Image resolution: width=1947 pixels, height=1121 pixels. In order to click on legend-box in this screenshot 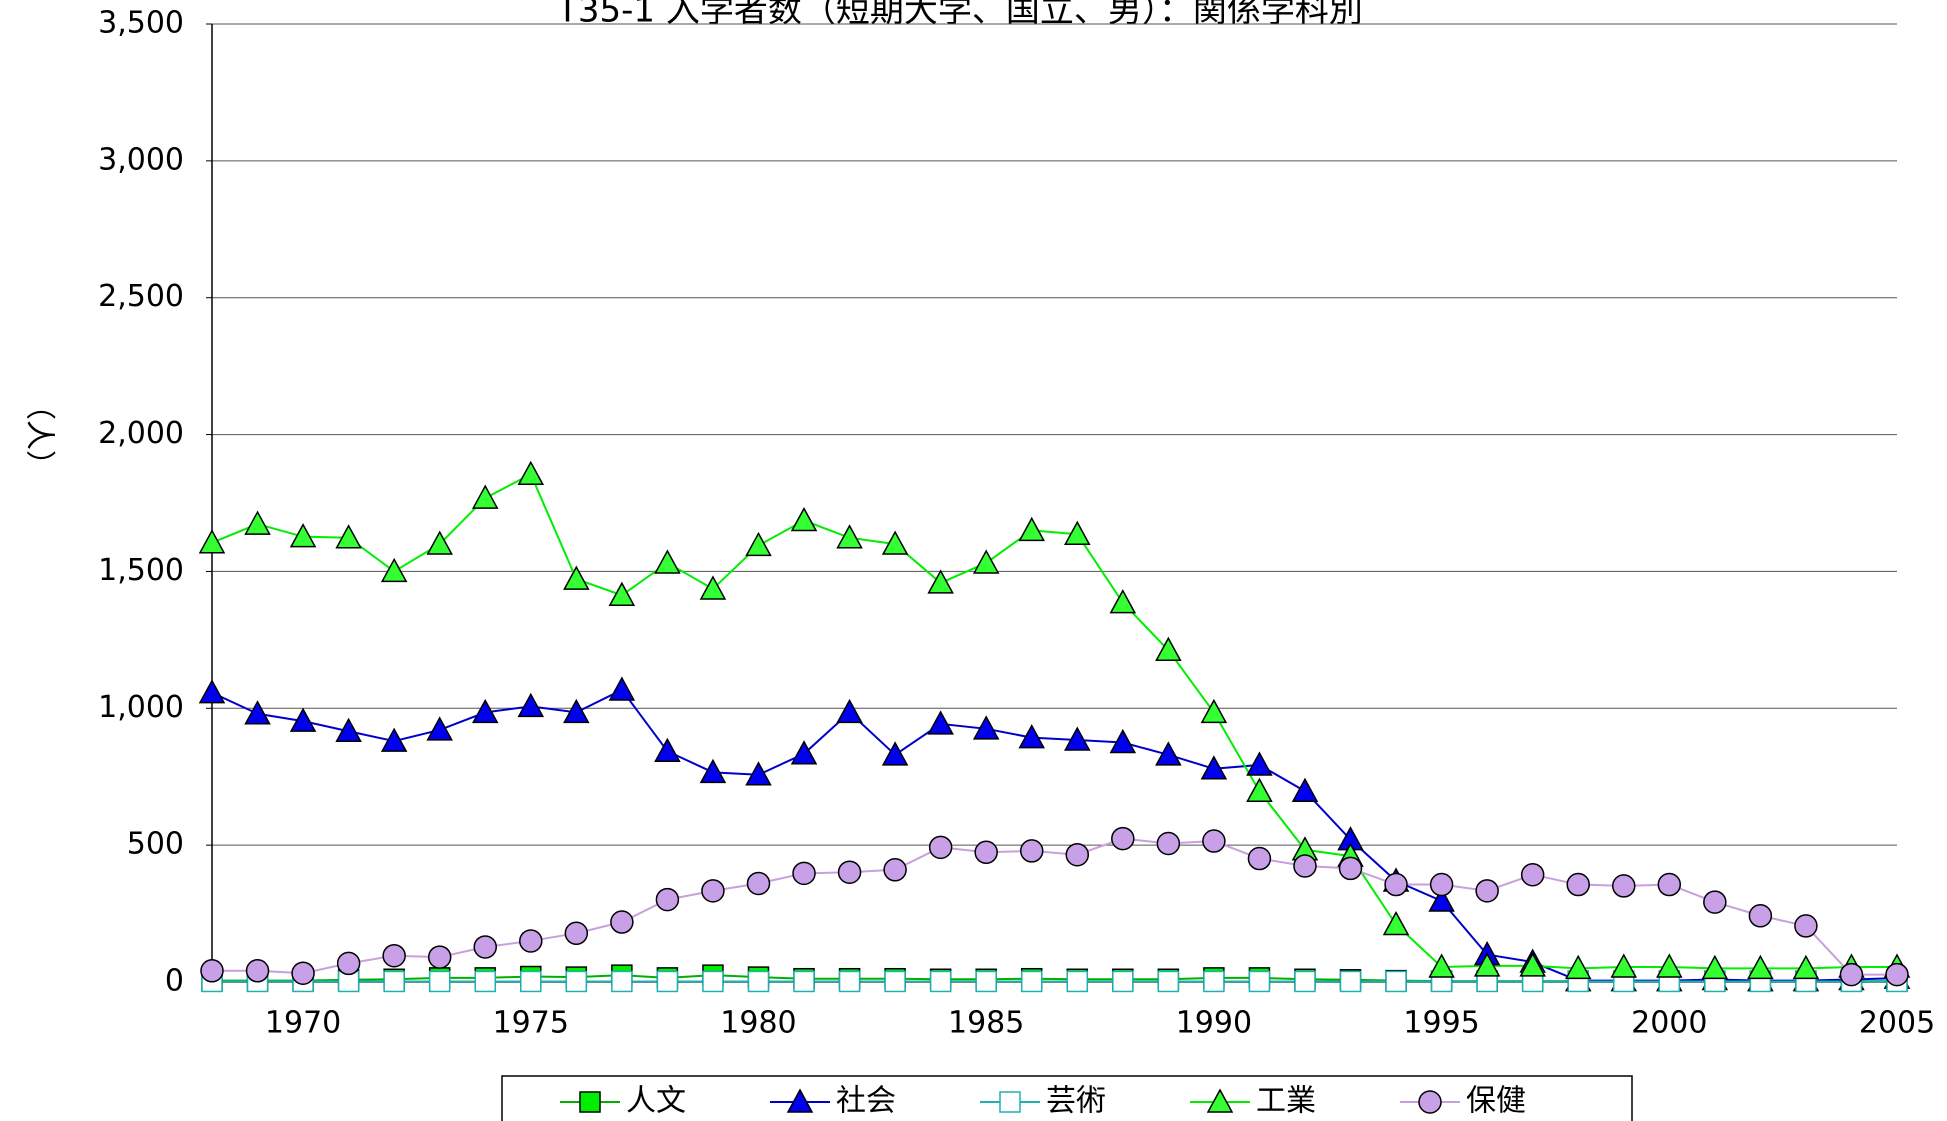, I will do `click(1067, 1098)`.